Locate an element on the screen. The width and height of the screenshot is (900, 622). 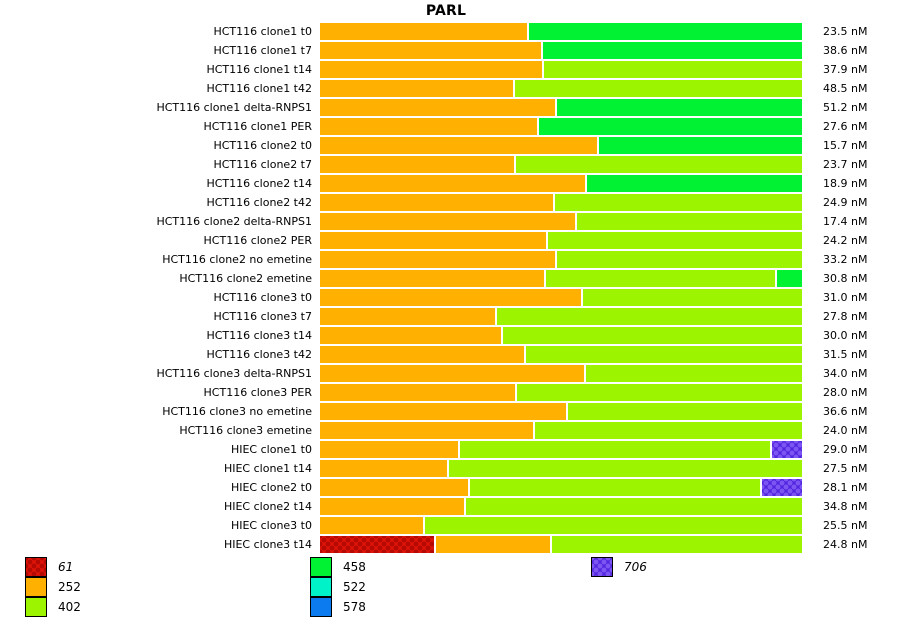
chart-row: HCT116 clone1 t42 48.5 nM is located at coordinates (433, 88).